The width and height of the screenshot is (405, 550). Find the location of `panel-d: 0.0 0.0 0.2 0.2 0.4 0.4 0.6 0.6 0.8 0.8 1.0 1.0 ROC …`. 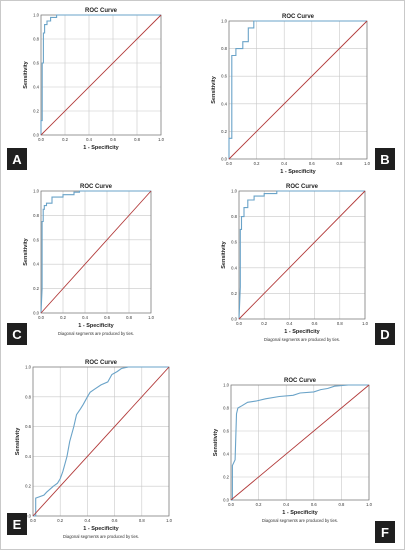

panel-d: 0.0 0.0 0.2 0.2 0.4 0.4 0.6 0.6 0.8 0.8 1.0 1.0 ROC … is located at coordinates (300, 264).